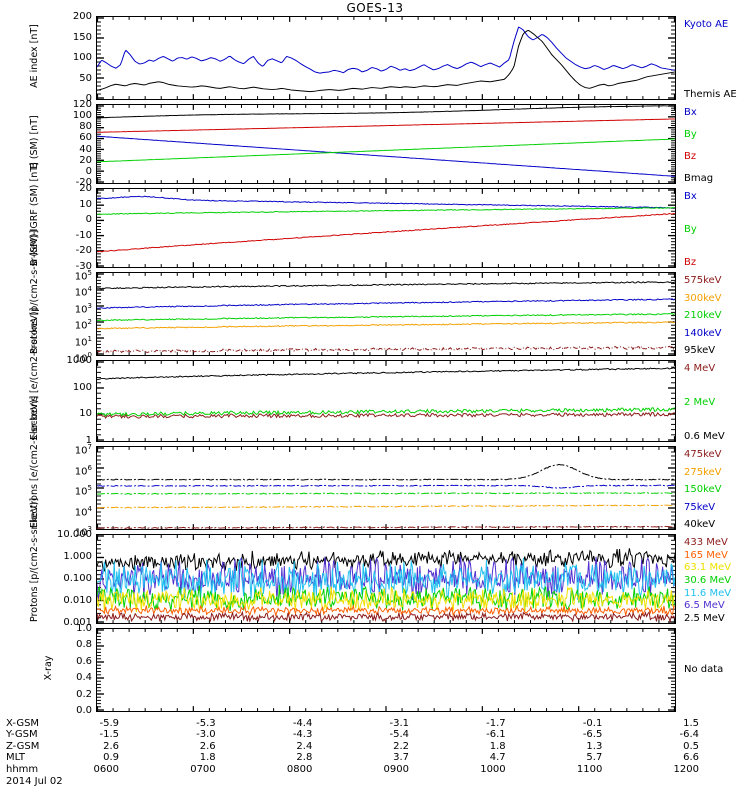  What do you see at coordinates (83, 470) in the screenshot?
I see `y-tick-label: 10⁶` at bounding box center [83, 470].